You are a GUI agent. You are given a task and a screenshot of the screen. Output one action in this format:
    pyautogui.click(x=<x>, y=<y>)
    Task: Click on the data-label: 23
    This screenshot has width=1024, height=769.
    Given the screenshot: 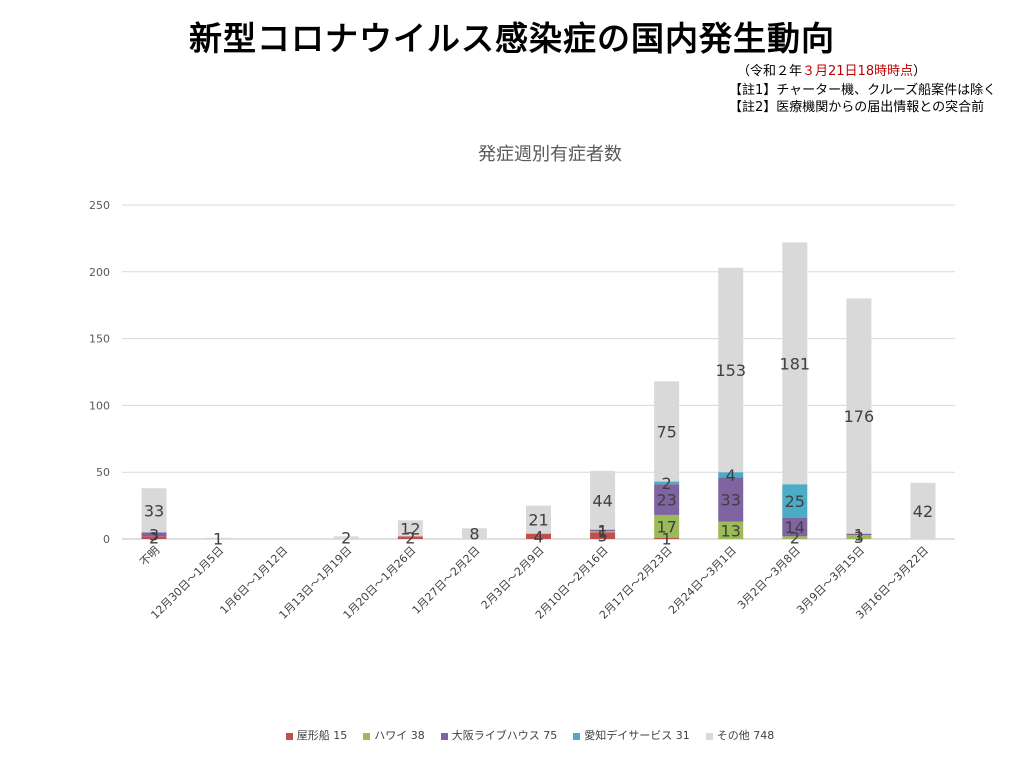 What is the action you would take?
    pyautogui.click(x=666, y=500)
    